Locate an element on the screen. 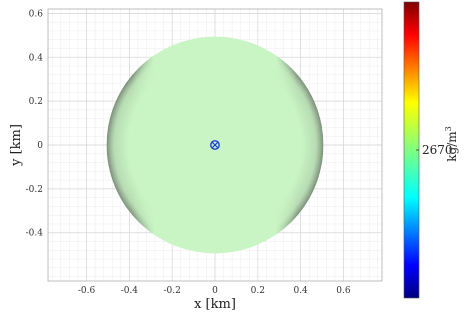 The width and height of the screenshot is (465, 322). x-axis-ticks: -0.6 -0.4 -0.2 0 0.2 0.4 0.6 is located at coordinates (214, 291).